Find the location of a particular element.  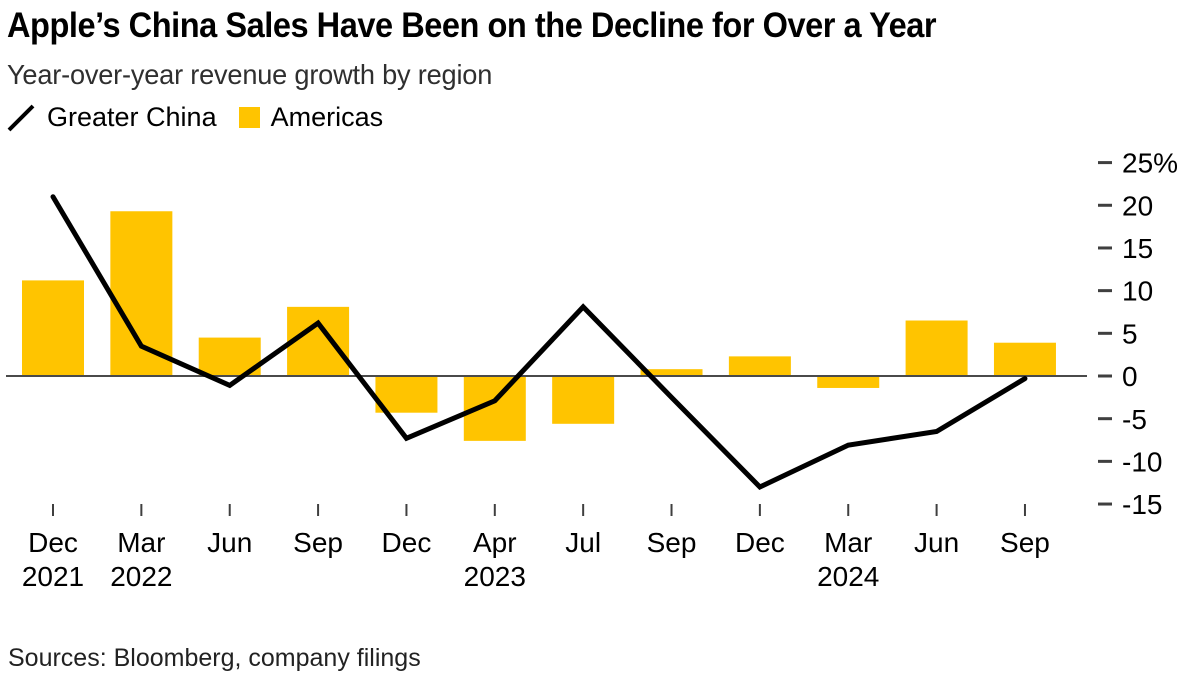

x-axis-year-label: 2021 is located at coordinates (53, 576).